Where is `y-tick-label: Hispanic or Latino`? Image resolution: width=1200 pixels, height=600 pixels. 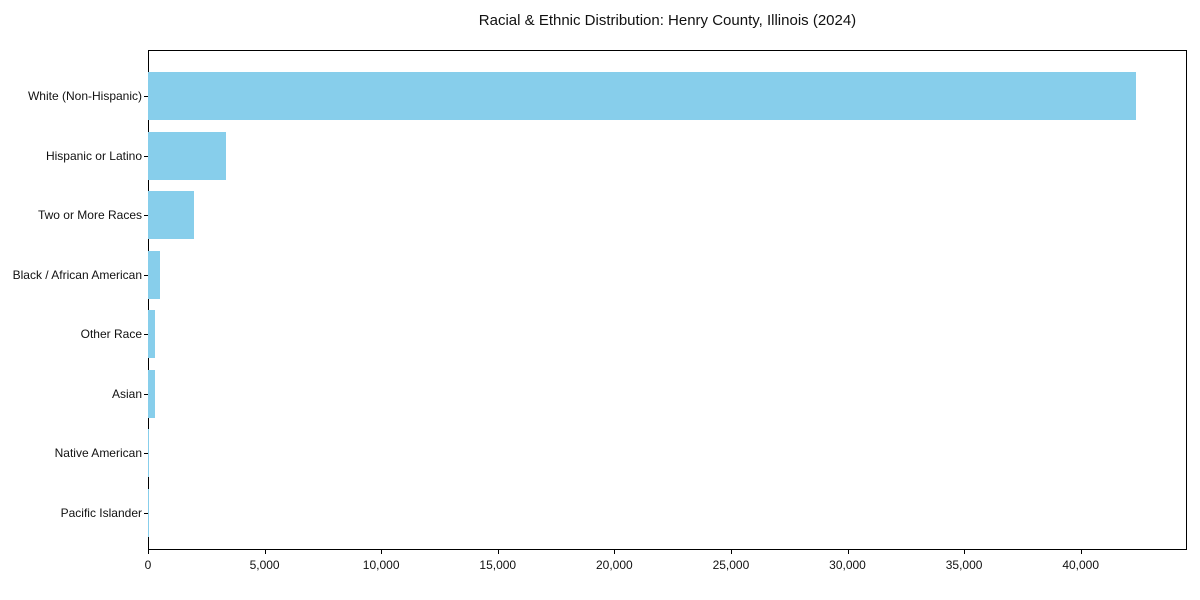
y-tick-label: Hispanic or Latino is located at coordinates (93, 155).